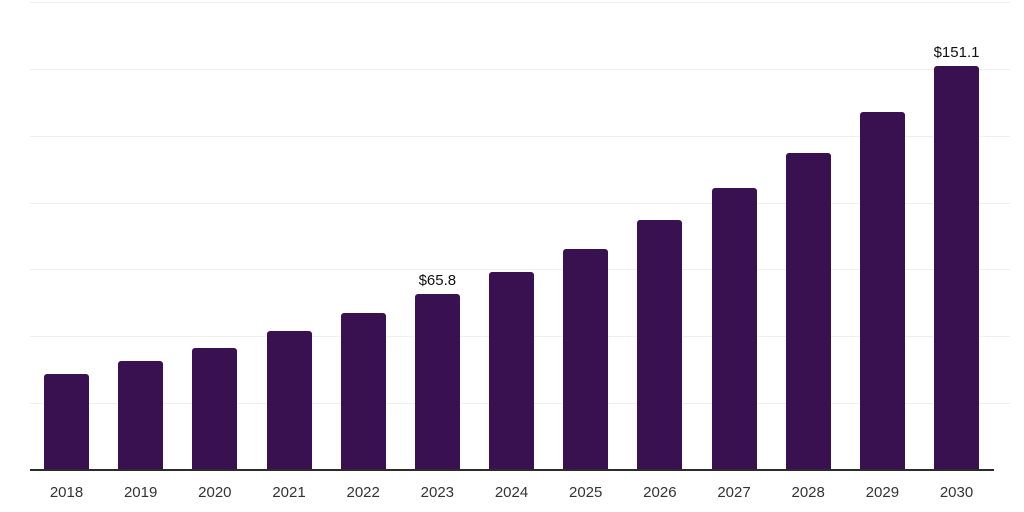  I want to click on x-tick-2019: 2019, so click(140, 492).